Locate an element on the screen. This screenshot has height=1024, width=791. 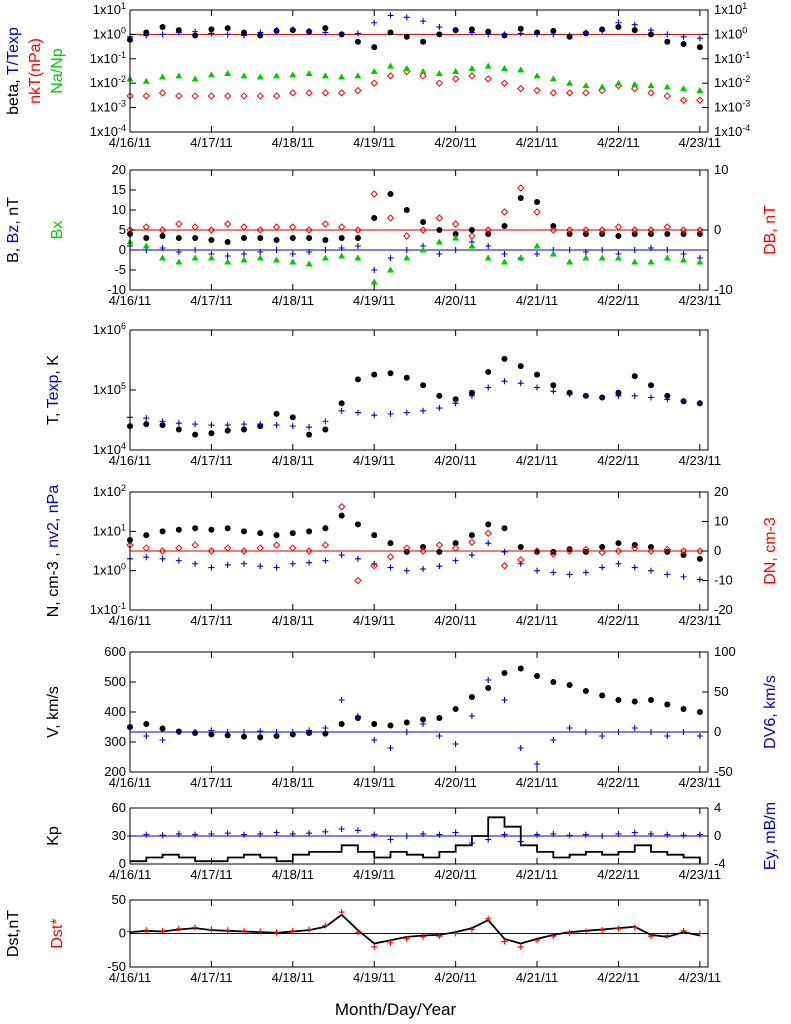
panel-4-x-tick-label: 4/19/11 is located at coordinates (374, 620).